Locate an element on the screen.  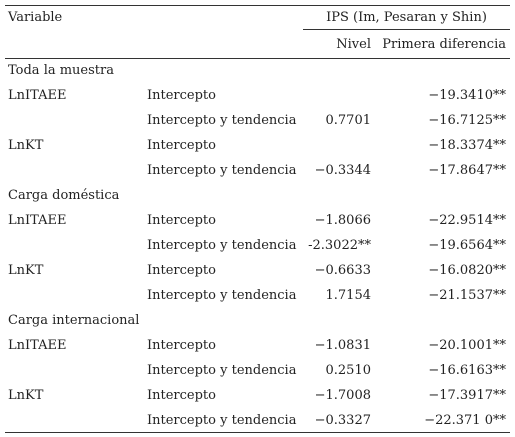
row-primera: −17.8647** is located at coordinates (467, 170).